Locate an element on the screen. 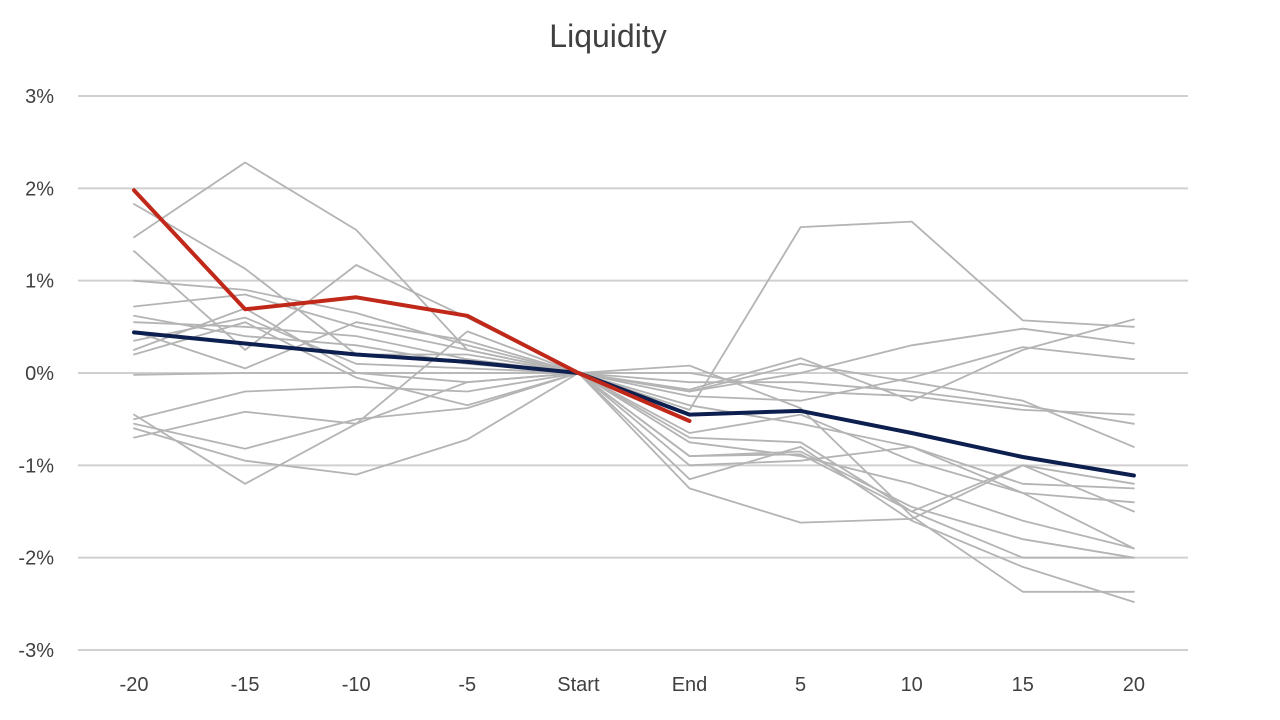 This screenshot has height=720, width=1280. x-tick-label: End is located at coordinates (690, 685).